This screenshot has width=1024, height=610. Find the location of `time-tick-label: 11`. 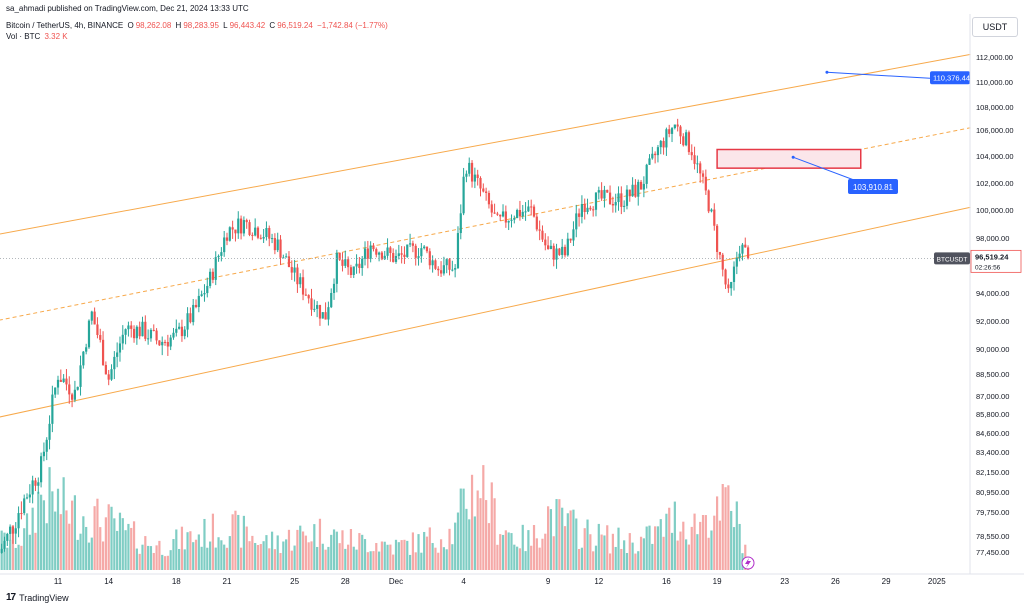

time-tick-label: 11 is located at coordinates (58, 581).